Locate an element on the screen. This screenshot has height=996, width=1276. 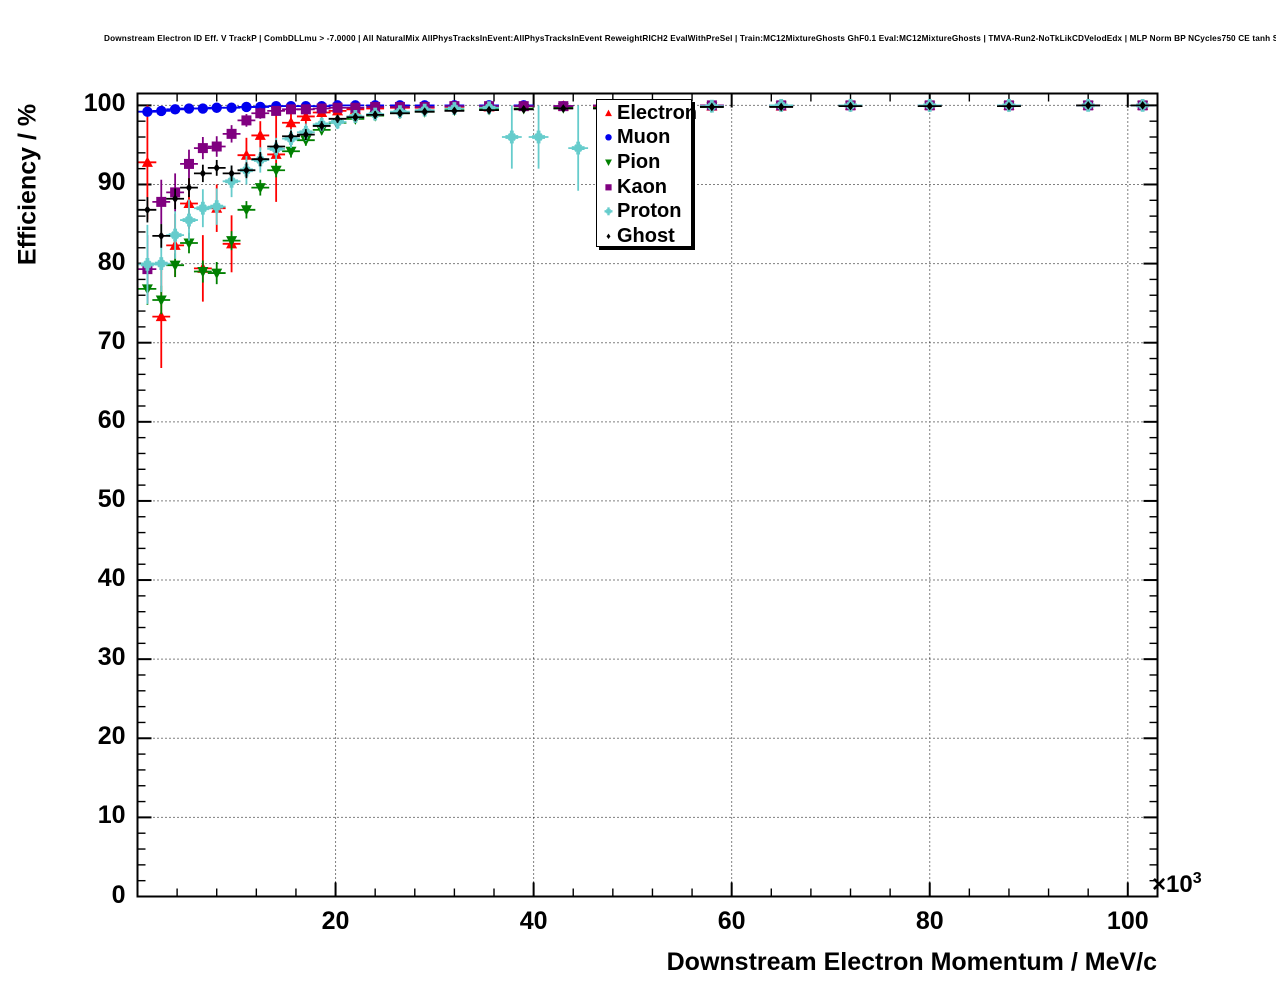
y-tick-label: 70 is located at coordinates (111, 340).